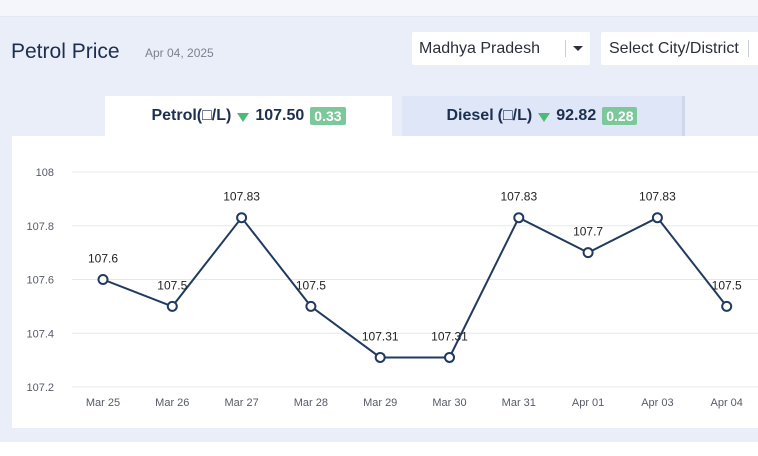 Image resolution: width=758 pixels, height=456 pixels. What do you see at coordinates (380, 403) in the screenshot?
I see `x-tick-label: Mar 29` at bounding box center [380, 403].